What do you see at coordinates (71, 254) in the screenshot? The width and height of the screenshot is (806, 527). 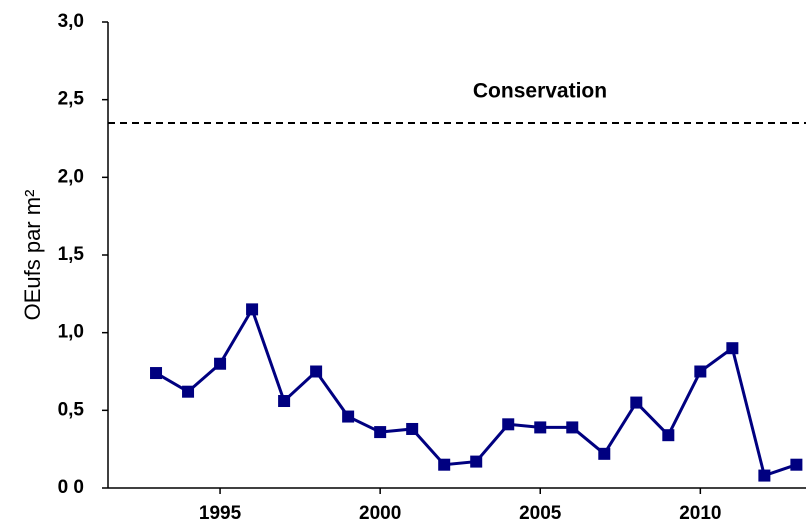 I see `y-tick-label: 1,5` at bounding box center [71, 254].